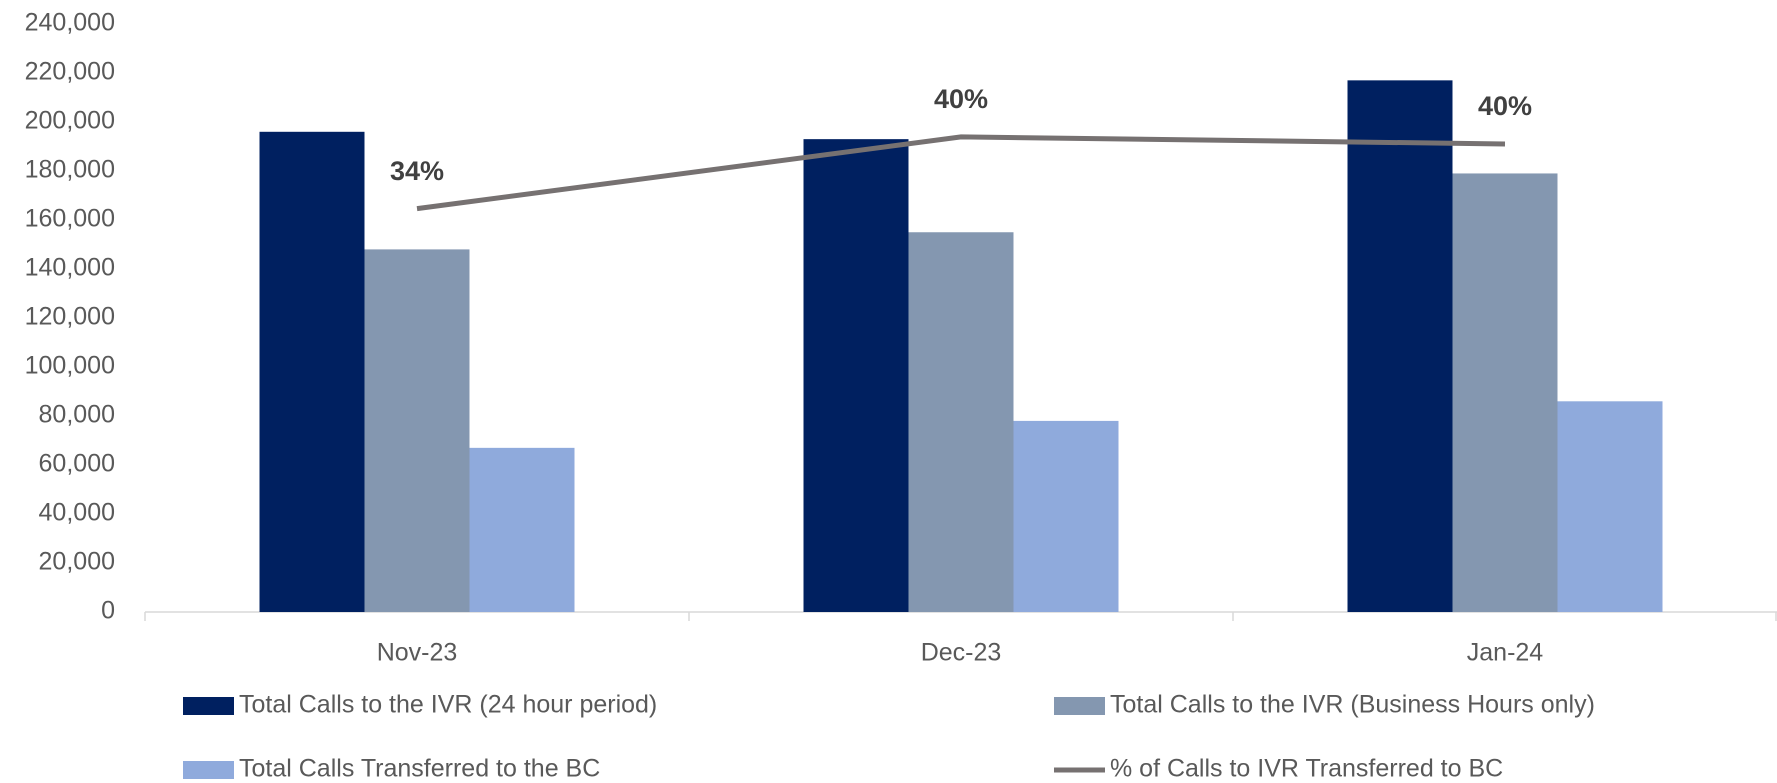  I want to click on y-tick-label: 220,000, so click(70, 72).